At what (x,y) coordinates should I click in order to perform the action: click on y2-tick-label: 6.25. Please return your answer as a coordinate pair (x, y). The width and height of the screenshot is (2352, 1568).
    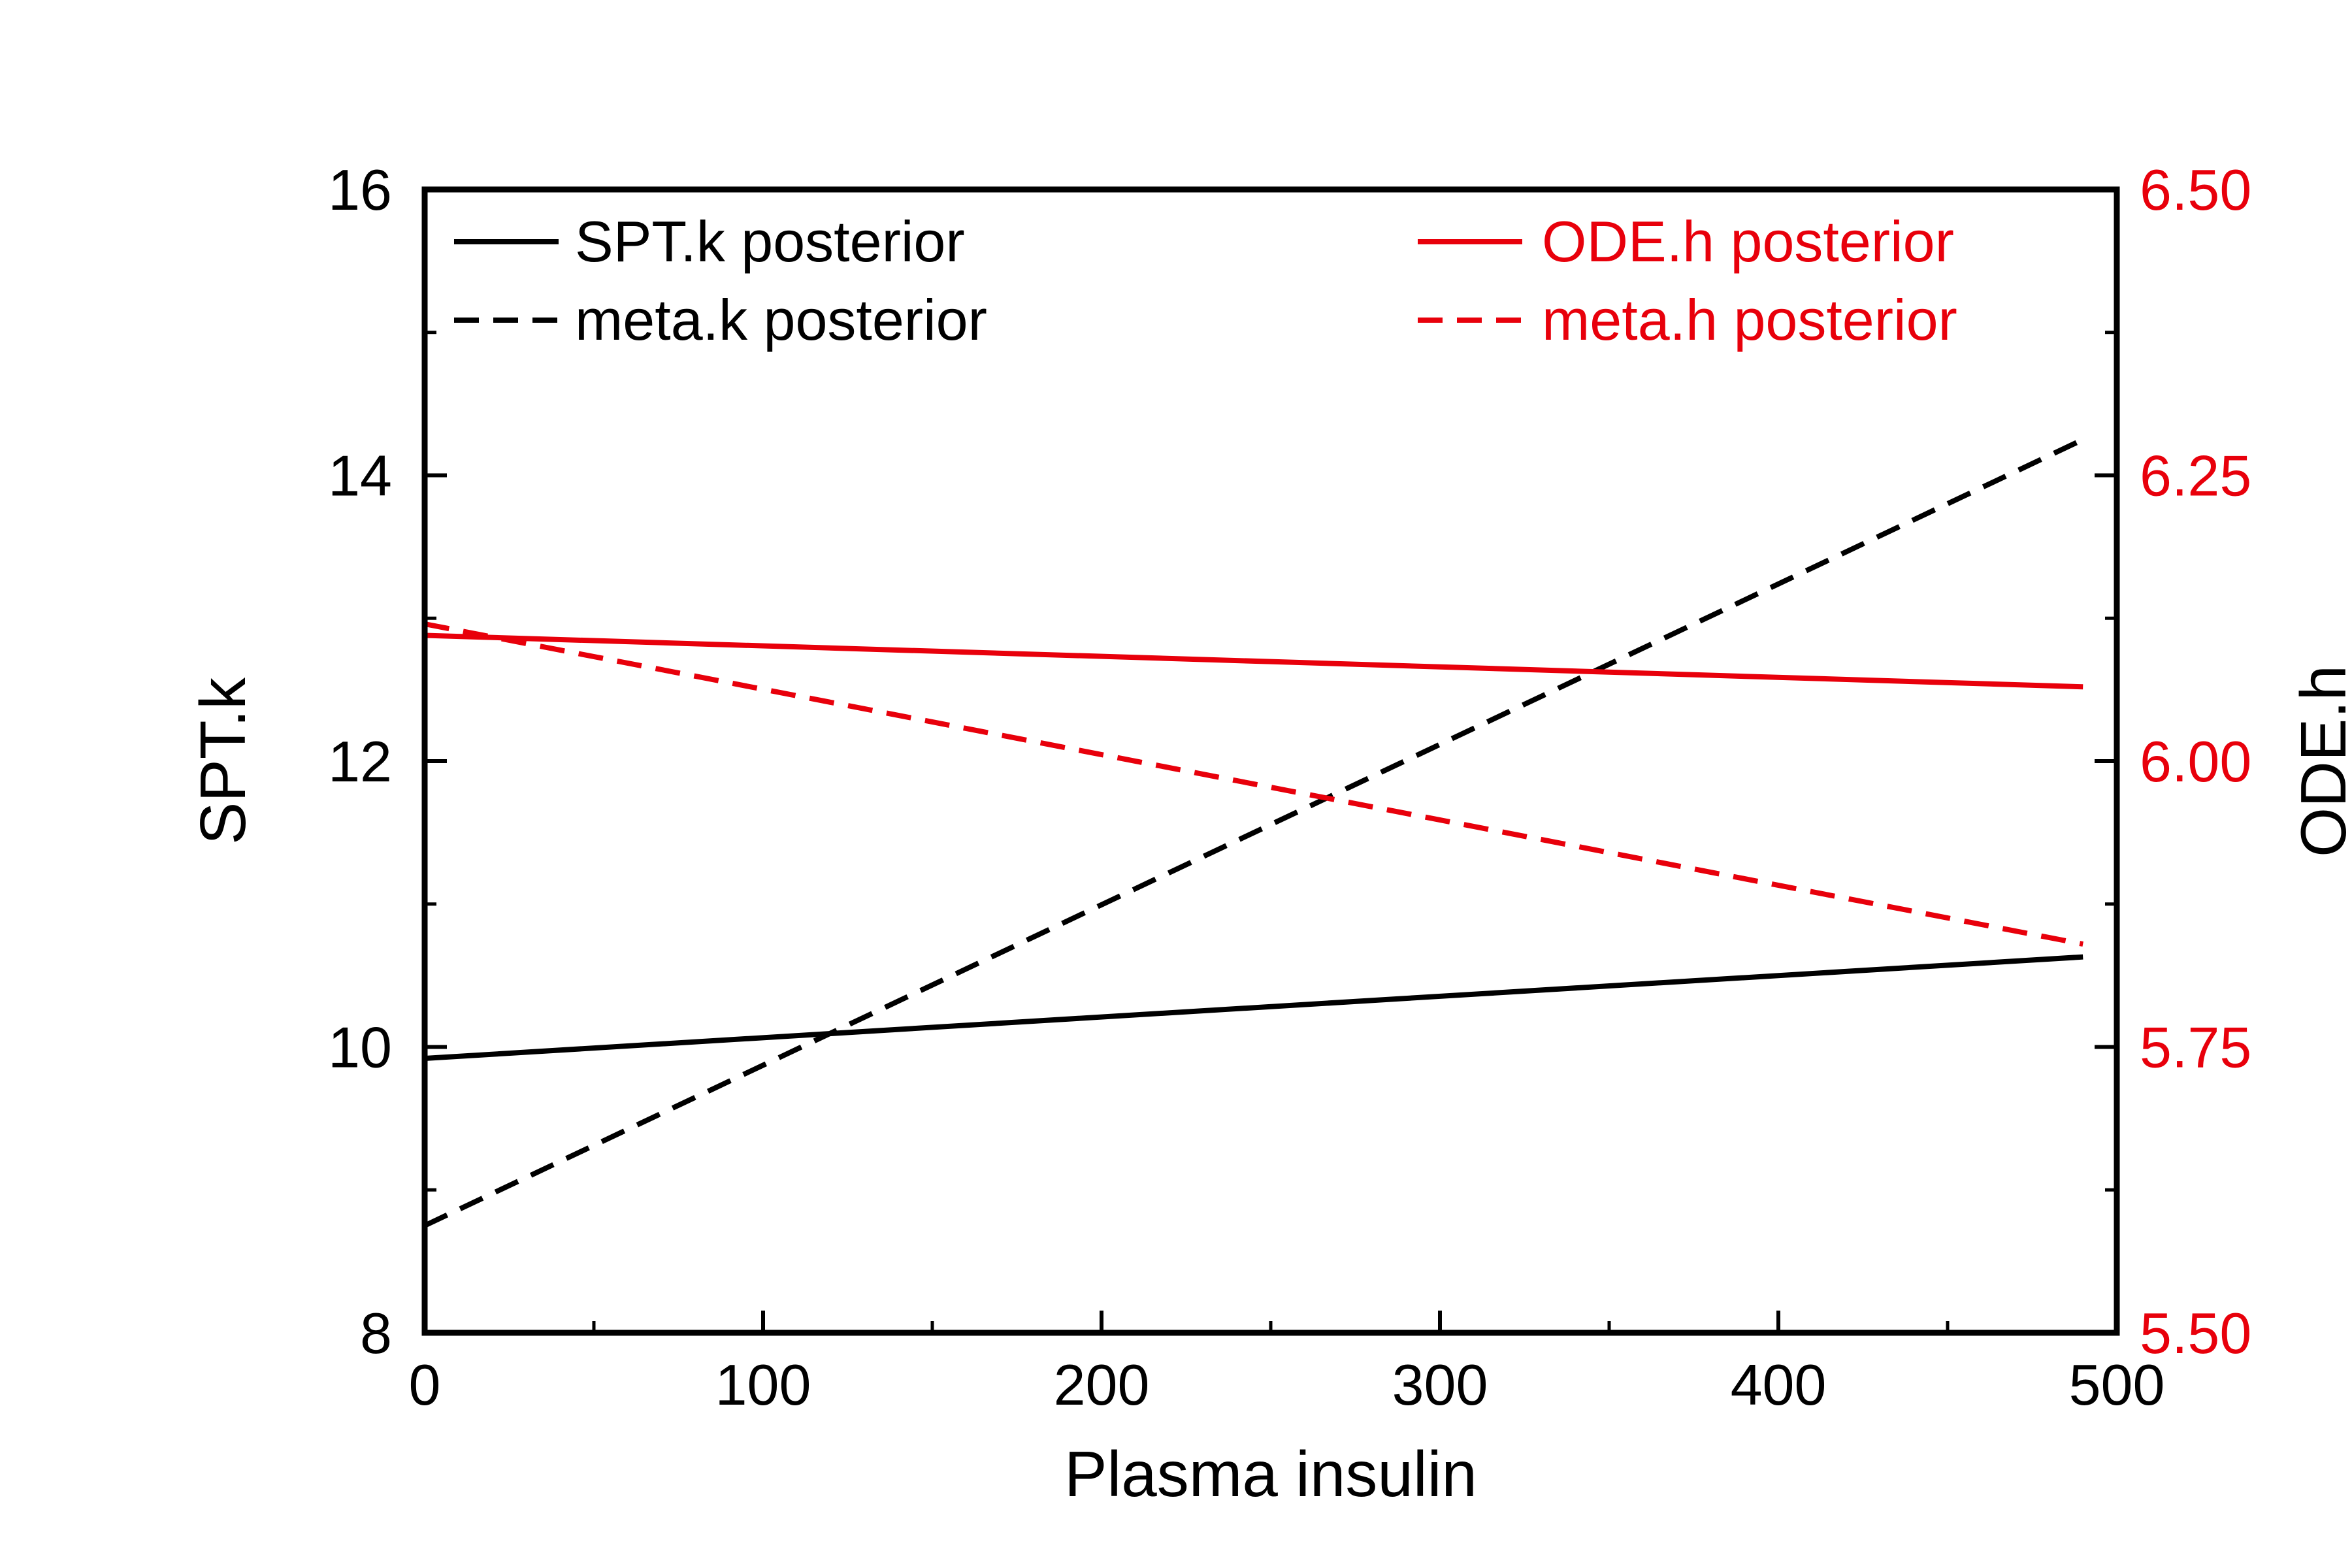
    Looking at the image, I should click on (2195, 476).